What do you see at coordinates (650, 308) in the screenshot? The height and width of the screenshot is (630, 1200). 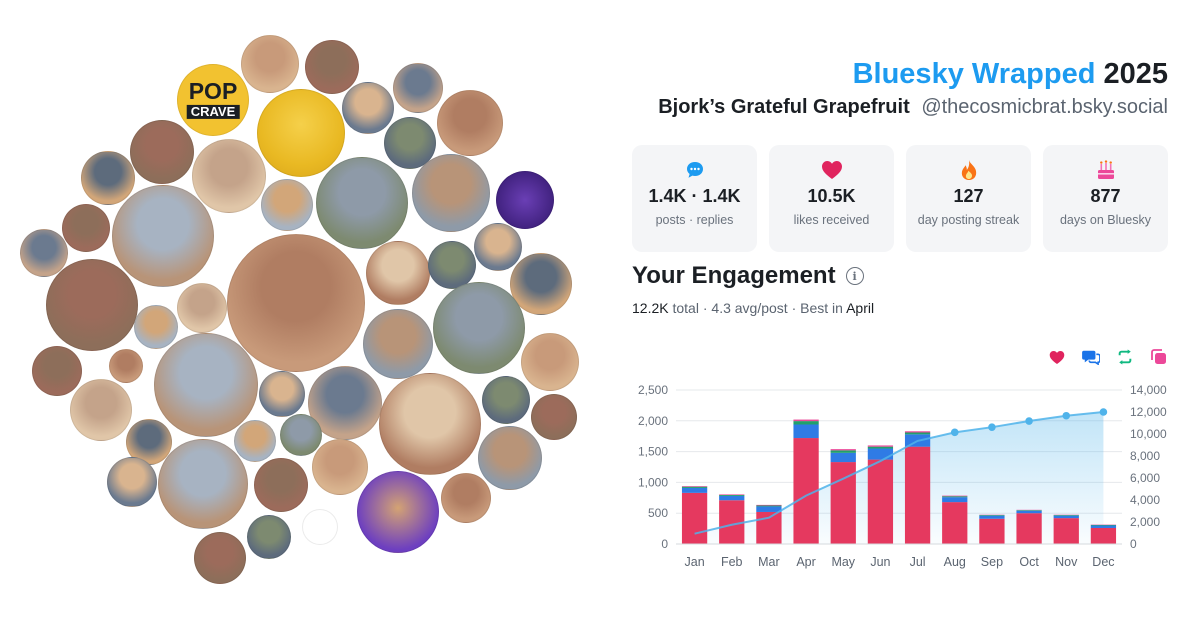 I see `engagement-total-value: 12.2K` at bounding box center [650, 308].